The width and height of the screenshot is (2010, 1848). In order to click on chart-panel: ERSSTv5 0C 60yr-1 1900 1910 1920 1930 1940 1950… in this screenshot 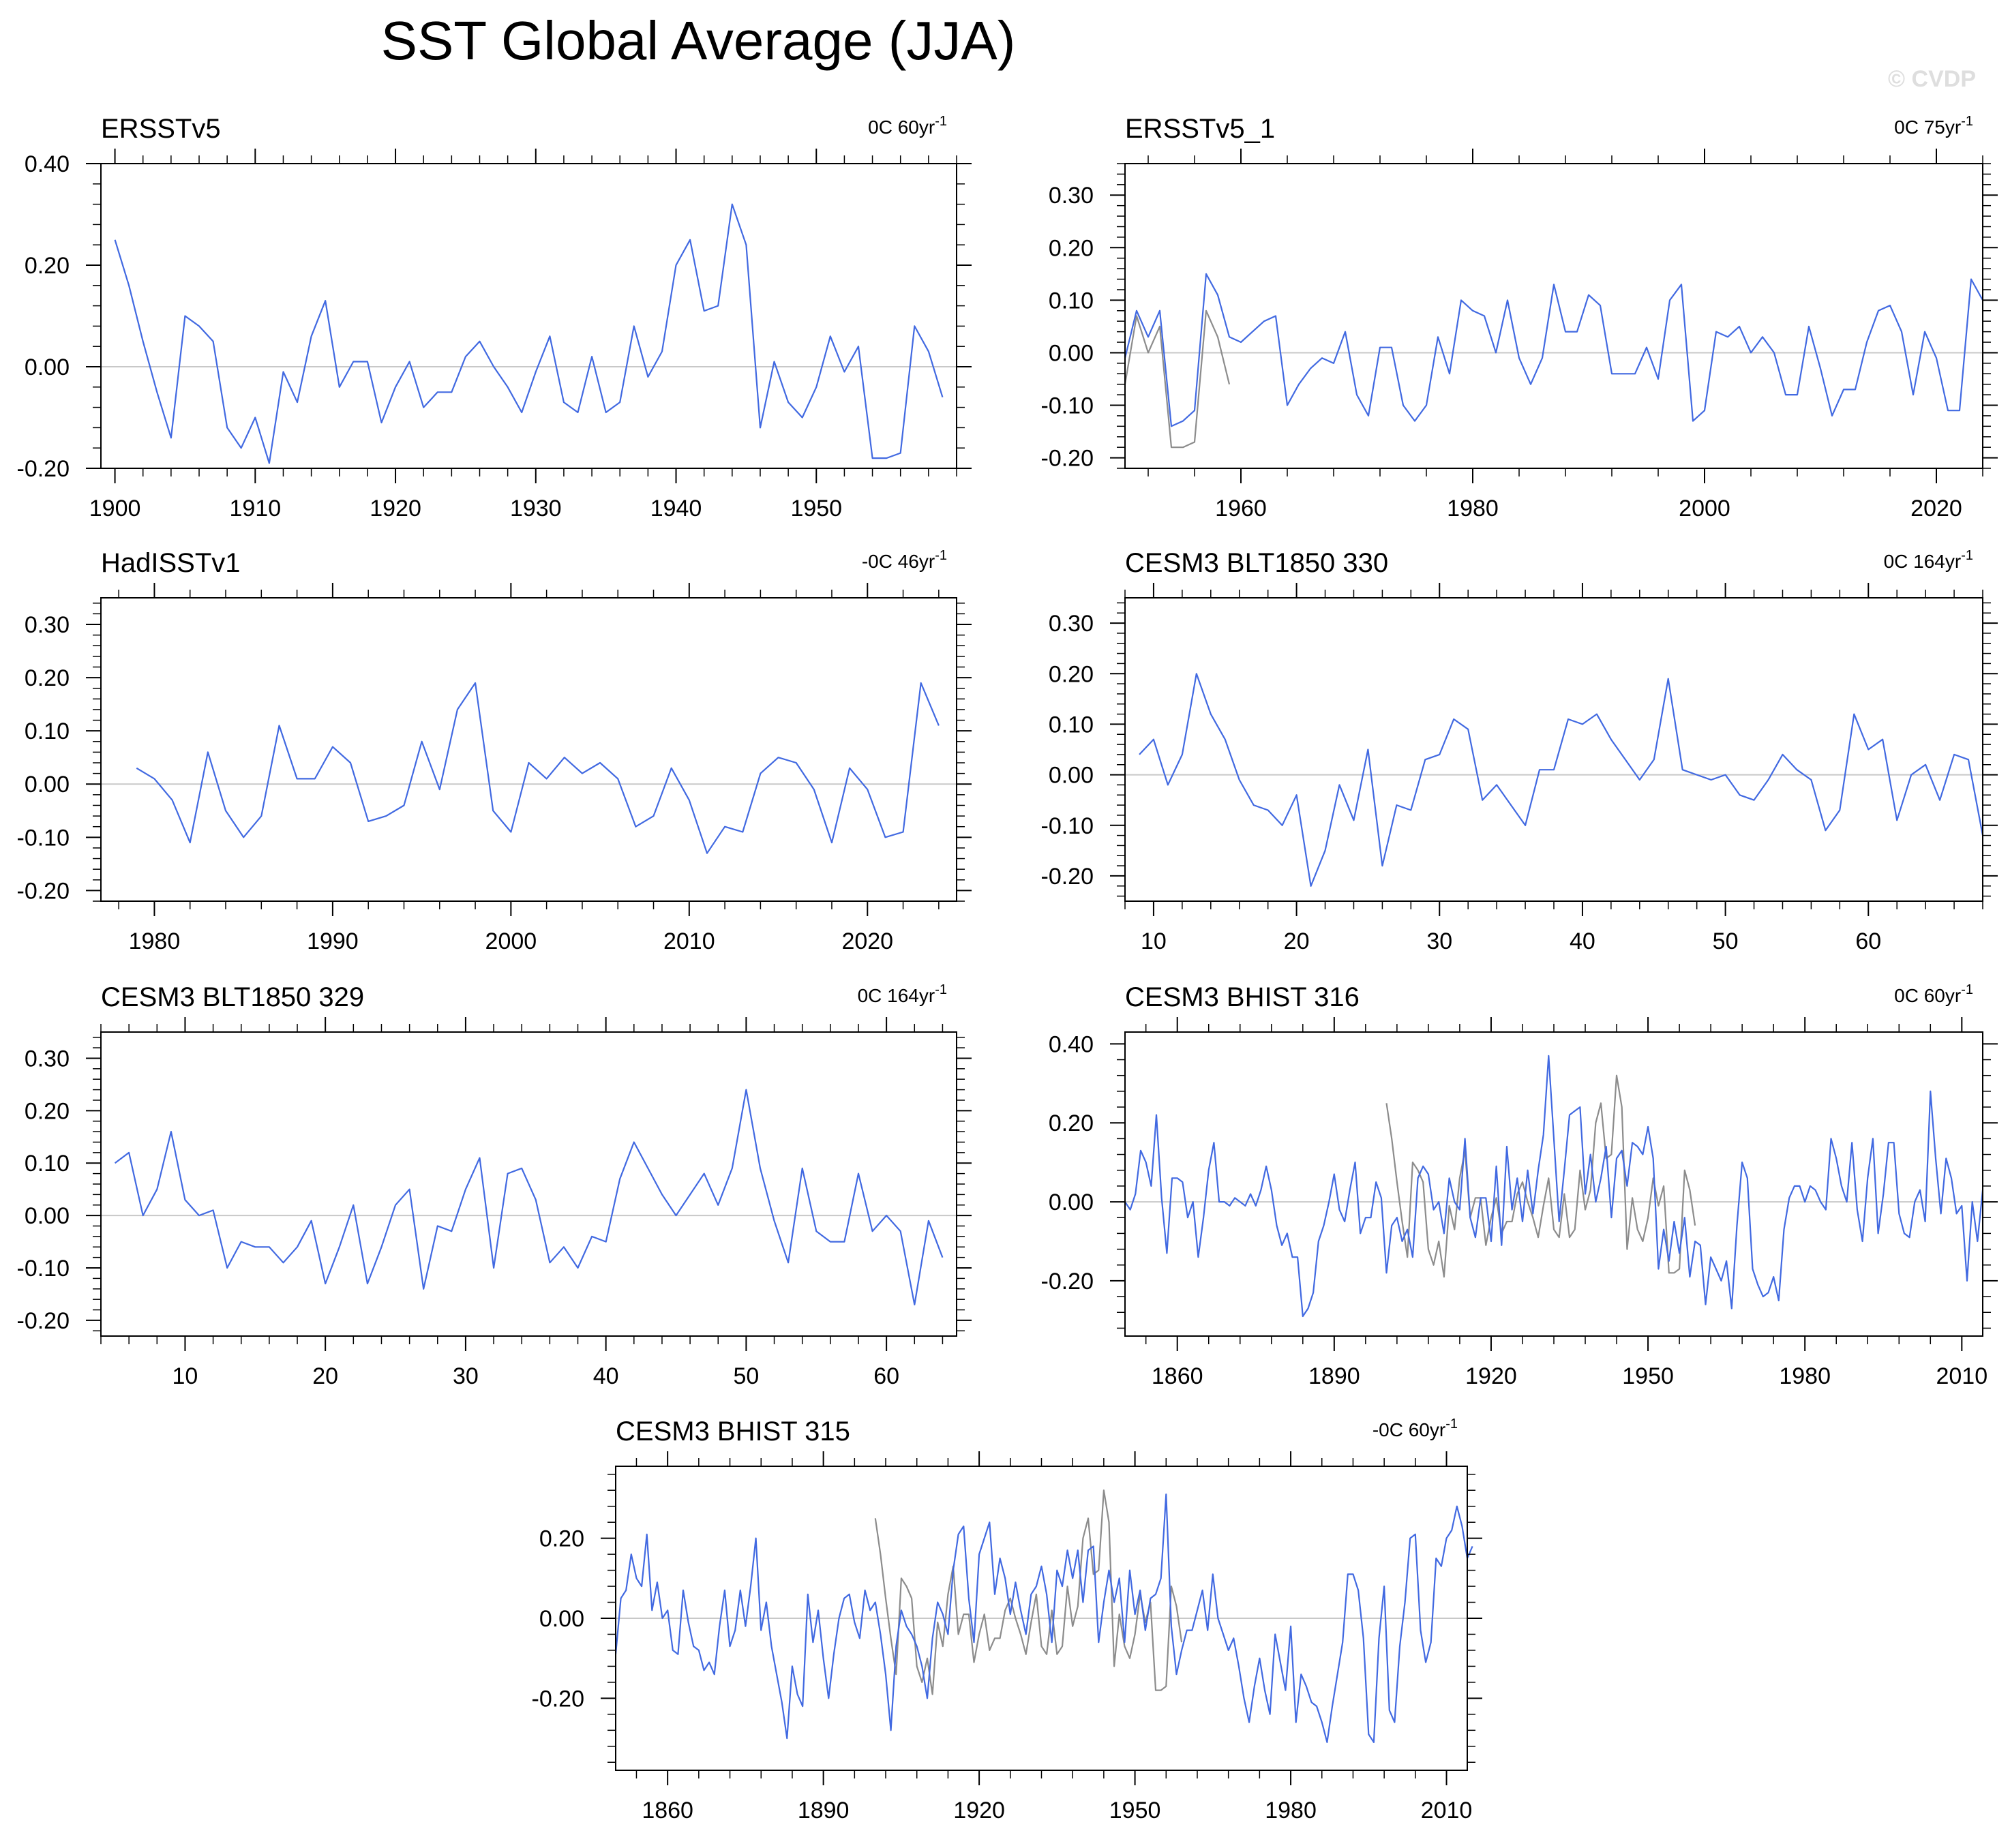, I will do `click(494, 317)`.